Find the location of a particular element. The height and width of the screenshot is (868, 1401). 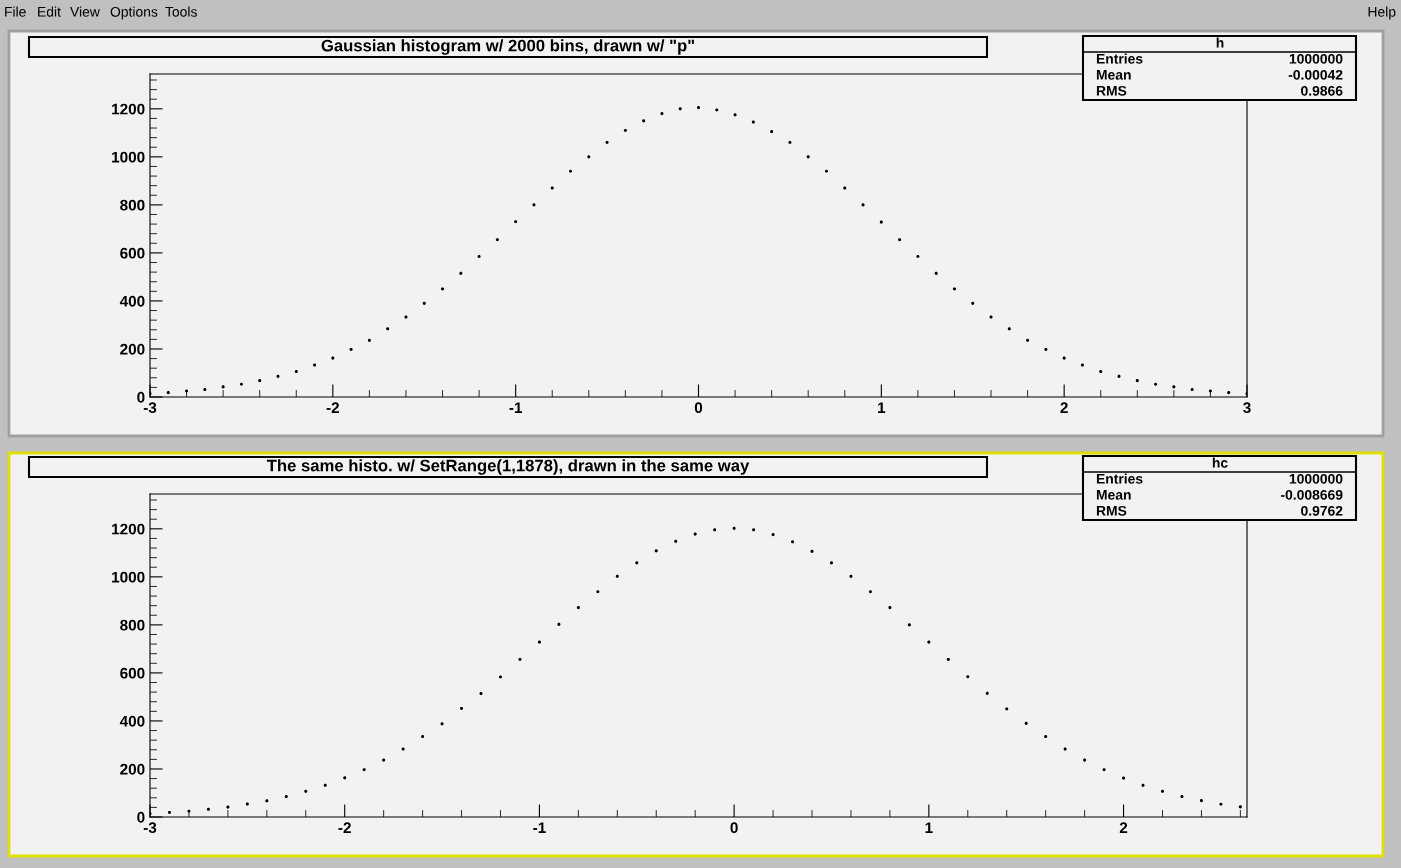

text: Help is located at coordinates (1382, 13).